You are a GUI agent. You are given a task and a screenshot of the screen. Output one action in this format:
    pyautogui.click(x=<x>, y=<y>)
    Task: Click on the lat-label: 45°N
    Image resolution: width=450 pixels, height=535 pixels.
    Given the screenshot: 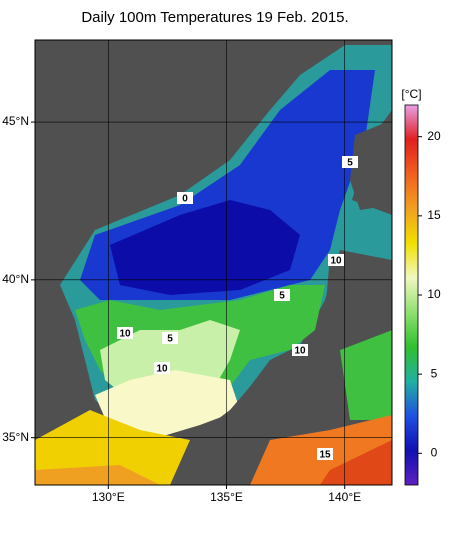 What is the action you would take?
    pyautogui.click(x=15, y=121)
    